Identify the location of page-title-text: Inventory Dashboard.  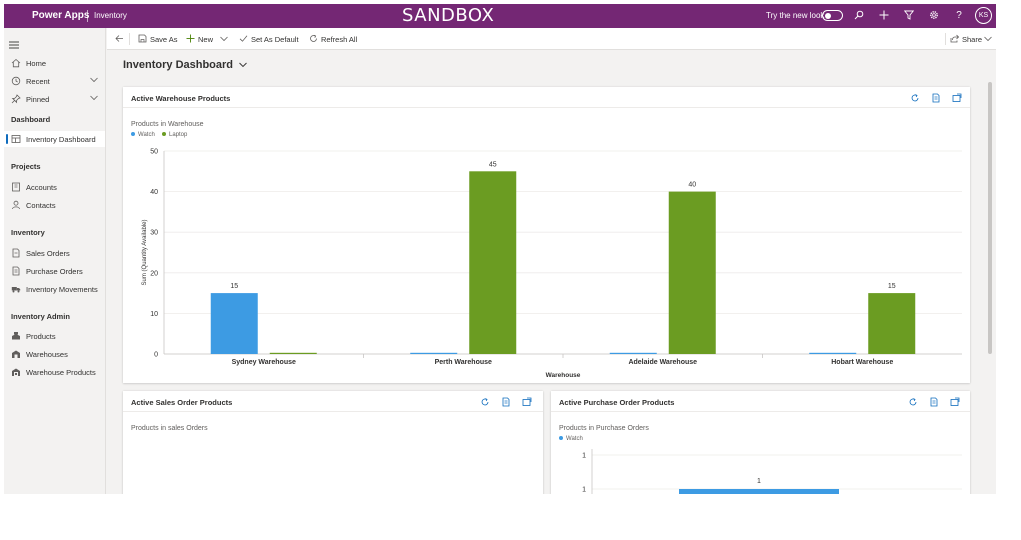
(178, 65).